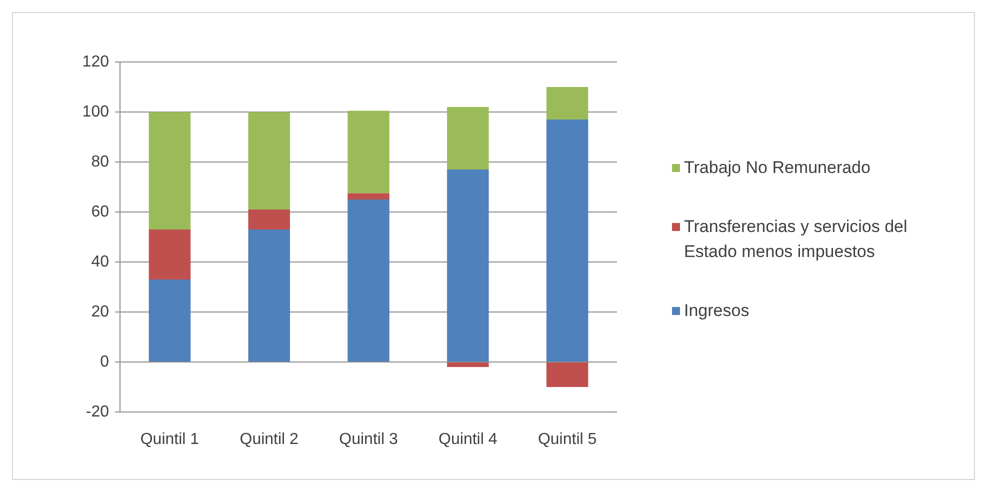 Image resolution: width=989 pixels, height=486 pixels. Describe the element at coordinates (778, 168) in the screenshot. I see `legend-label: Trabajo No Remunerado` at that location.